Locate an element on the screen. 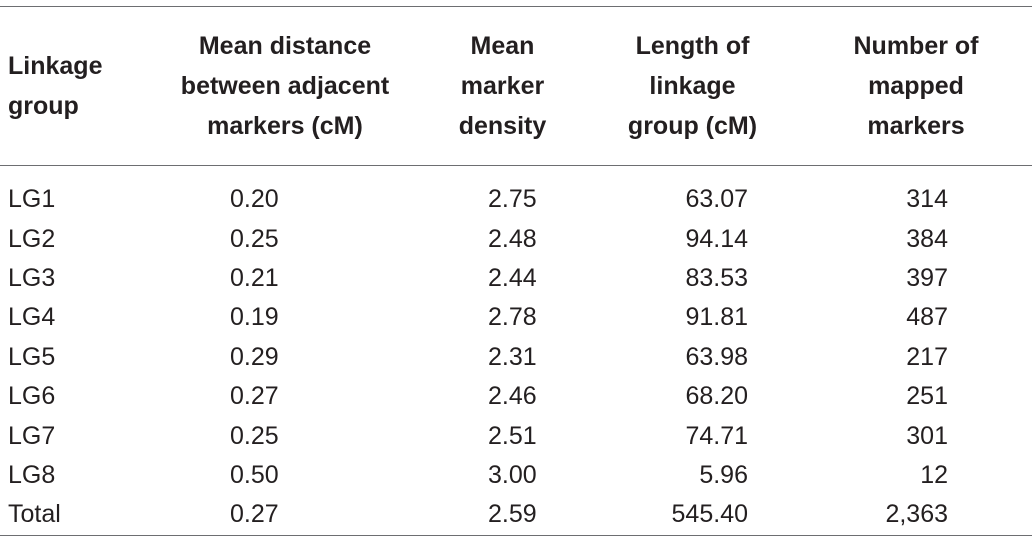 Image resolution: width=1036 pixels, height=553 pixels. cell-length: 68.20 is located at coordinates (716, 396).